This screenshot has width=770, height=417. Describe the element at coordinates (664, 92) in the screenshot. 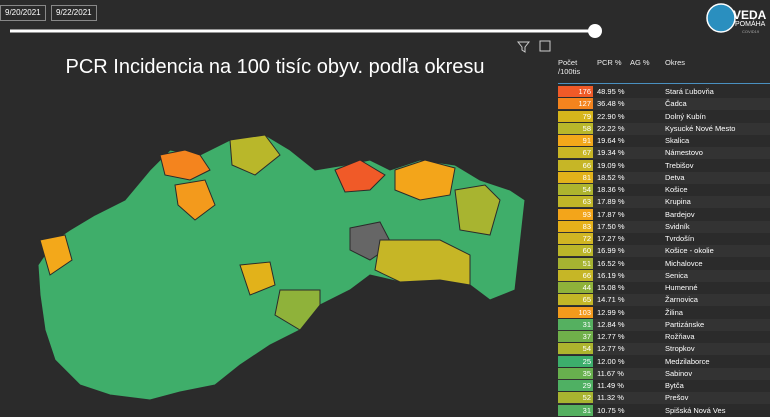

I see `table-row: 176 48.95 % Stará Ľubovňa` at that location.